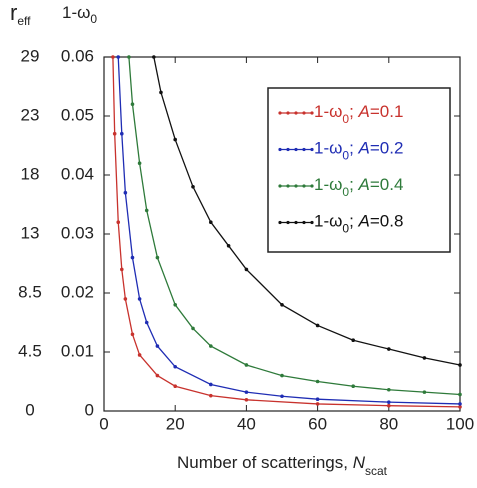 This screenshot has height=488, width=477. I want to click on x-tick-label: 0, so click(103, 423).